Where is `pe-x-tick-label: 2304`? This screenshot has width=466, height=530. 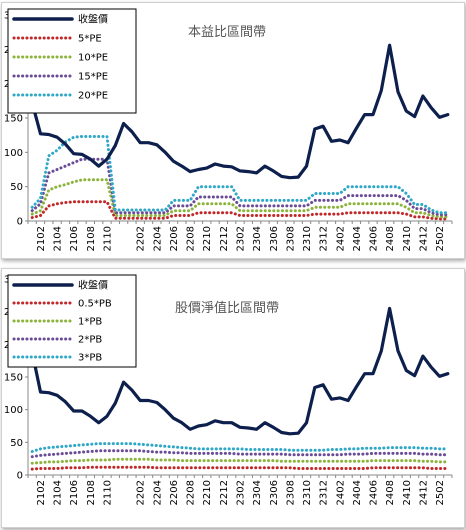 pe-x-tick-label: 2304 is located at coordinates (257, 238).